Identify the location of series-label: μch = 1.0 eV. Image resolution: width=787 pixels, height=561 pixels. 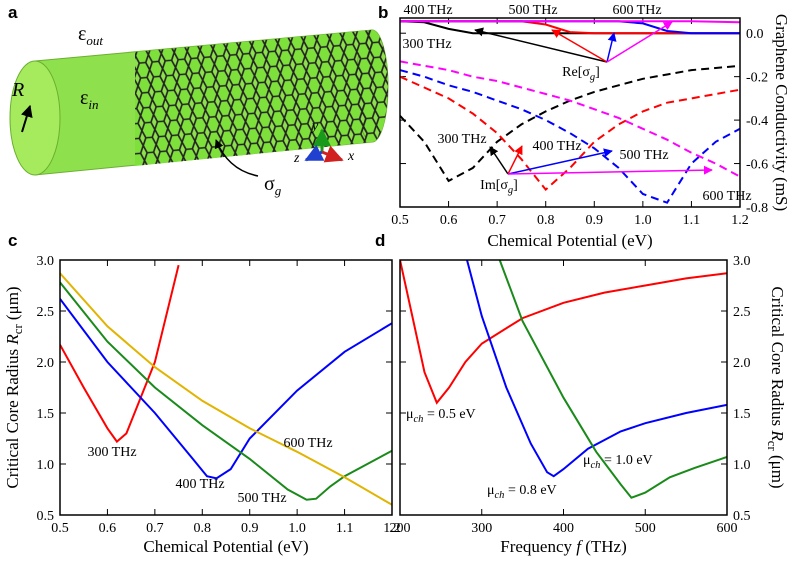
(618, 462).